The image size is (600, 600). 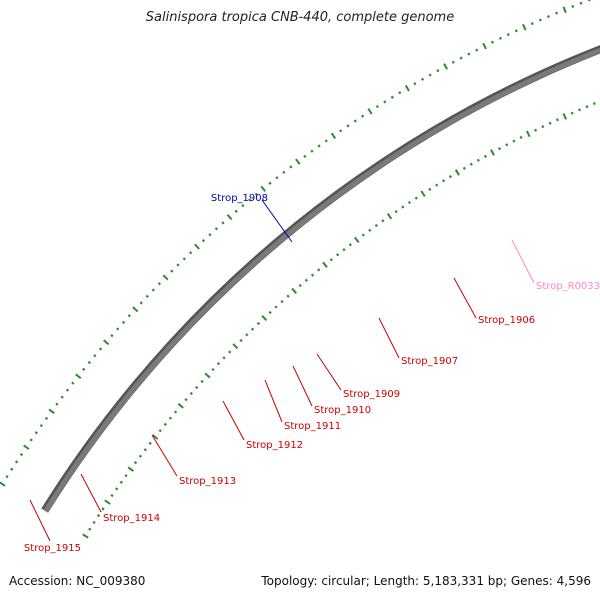 What do you see at coordinates (506, 320) in the screenshot?
I see `gene-label-strop_1906: Strop_1906` at bounding box center [506, 320].